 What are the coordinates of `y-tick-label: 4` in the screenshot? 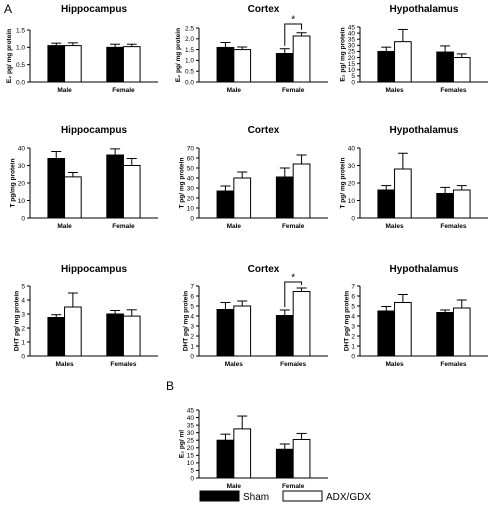 It's located at (192, 316).